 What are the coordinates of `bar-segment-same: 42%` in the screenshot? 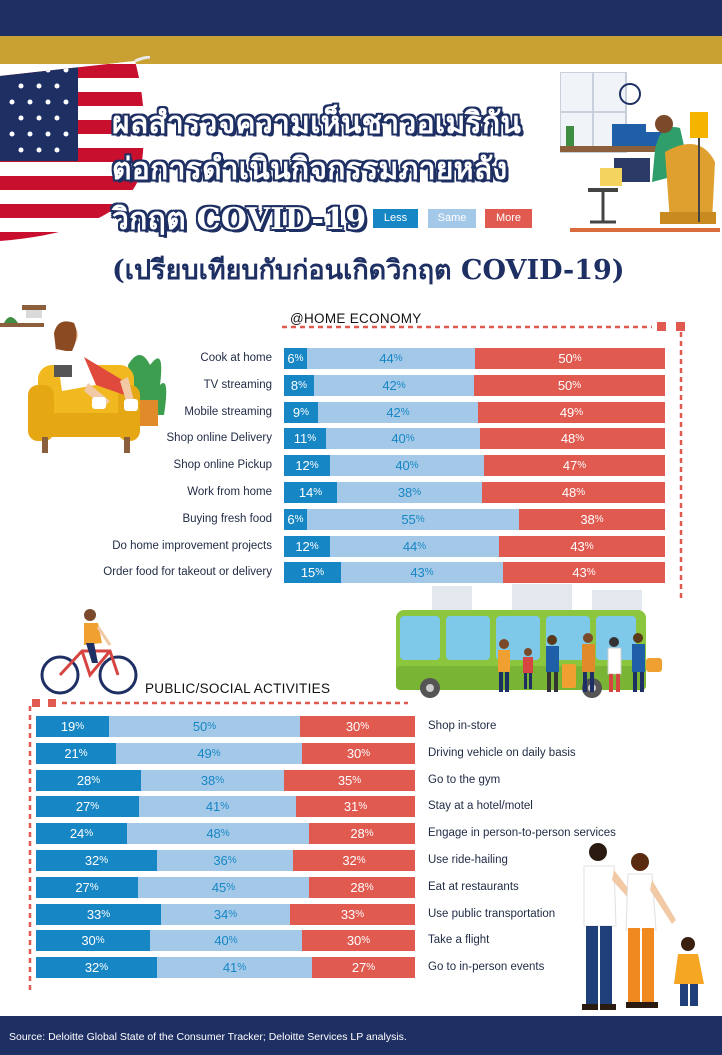 It's located at (394, 385).